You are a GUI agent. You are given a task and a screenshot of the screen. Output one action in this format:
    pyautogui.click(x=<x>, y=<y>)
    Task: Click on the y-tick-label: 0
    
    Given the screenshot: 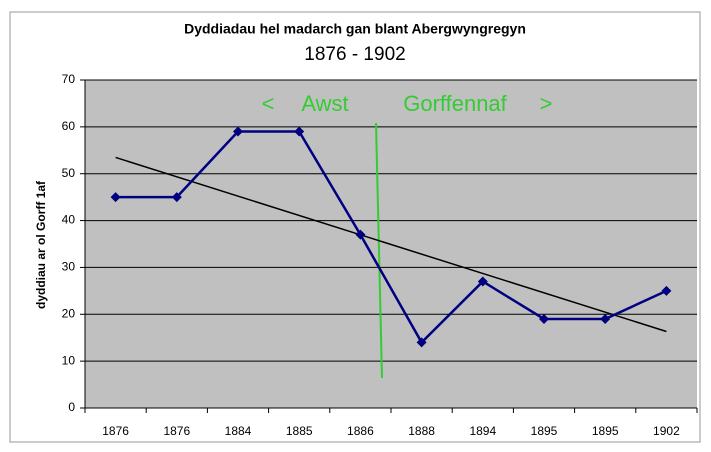 What is the action you would take?
    pyautogui.click(x=71, y=407)
    